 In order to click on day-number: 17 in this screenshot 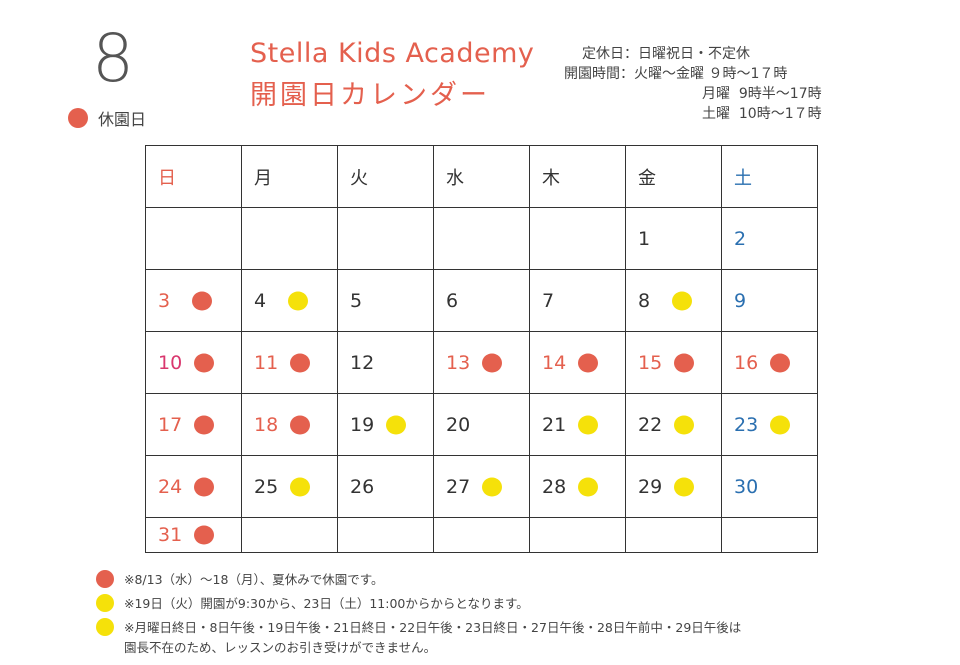, I will do `click(170, 424)`.